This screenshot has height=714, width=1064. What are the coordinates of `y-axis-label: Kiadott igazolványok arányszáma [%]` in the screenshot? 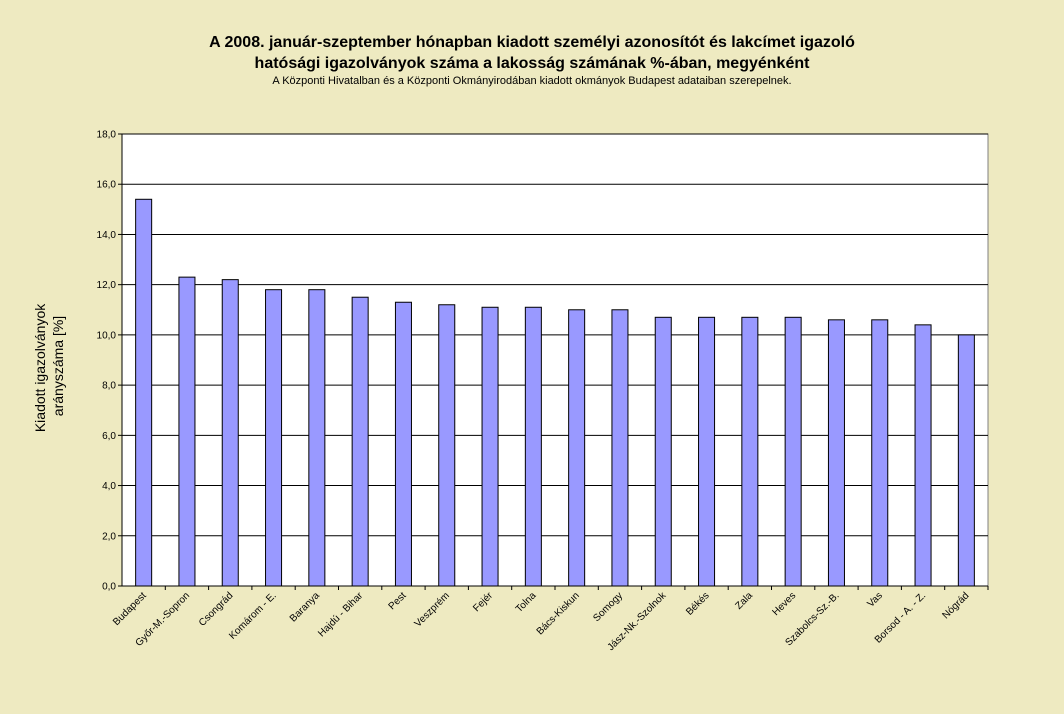 It's located at (49, 366).